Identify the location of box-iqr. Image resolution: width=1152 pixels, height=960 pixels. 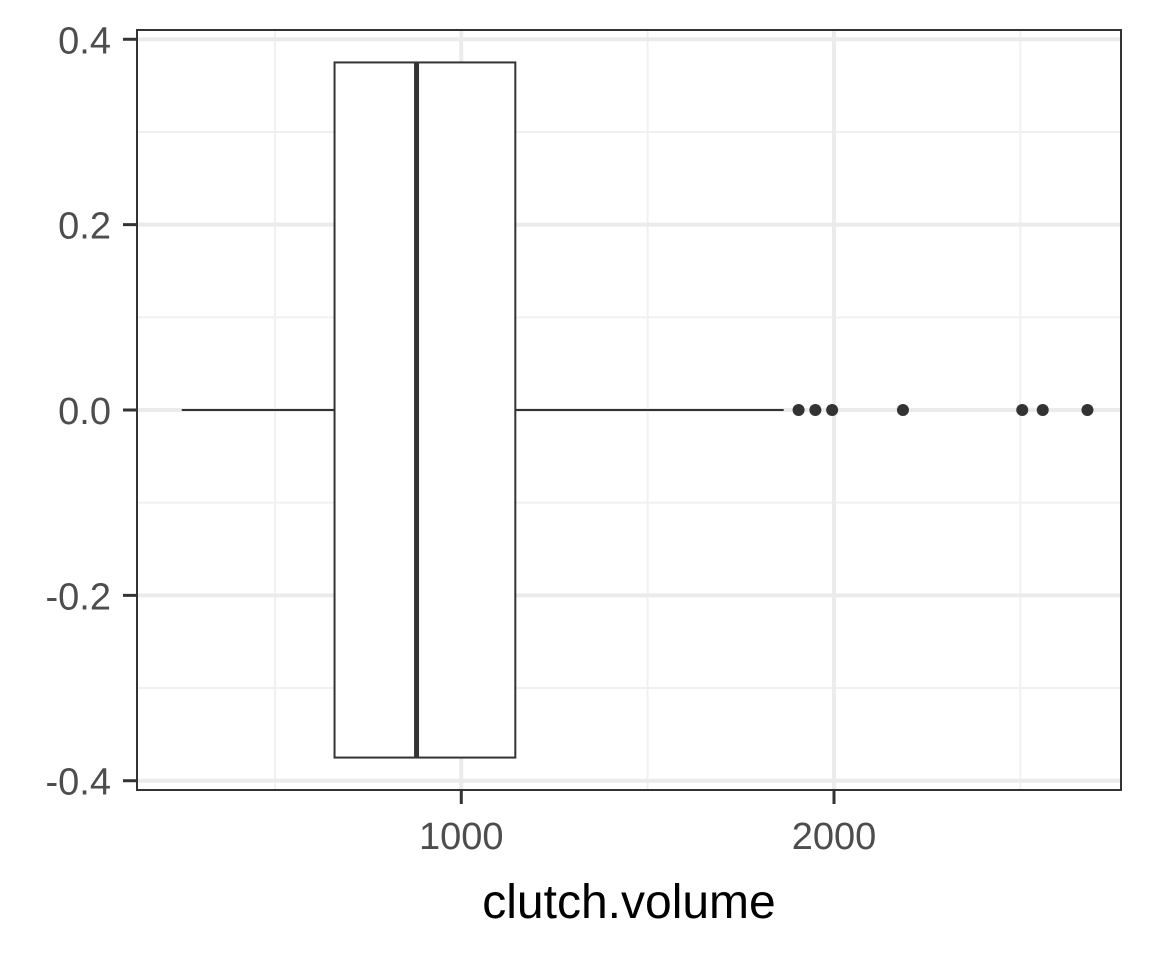
(425, 410).